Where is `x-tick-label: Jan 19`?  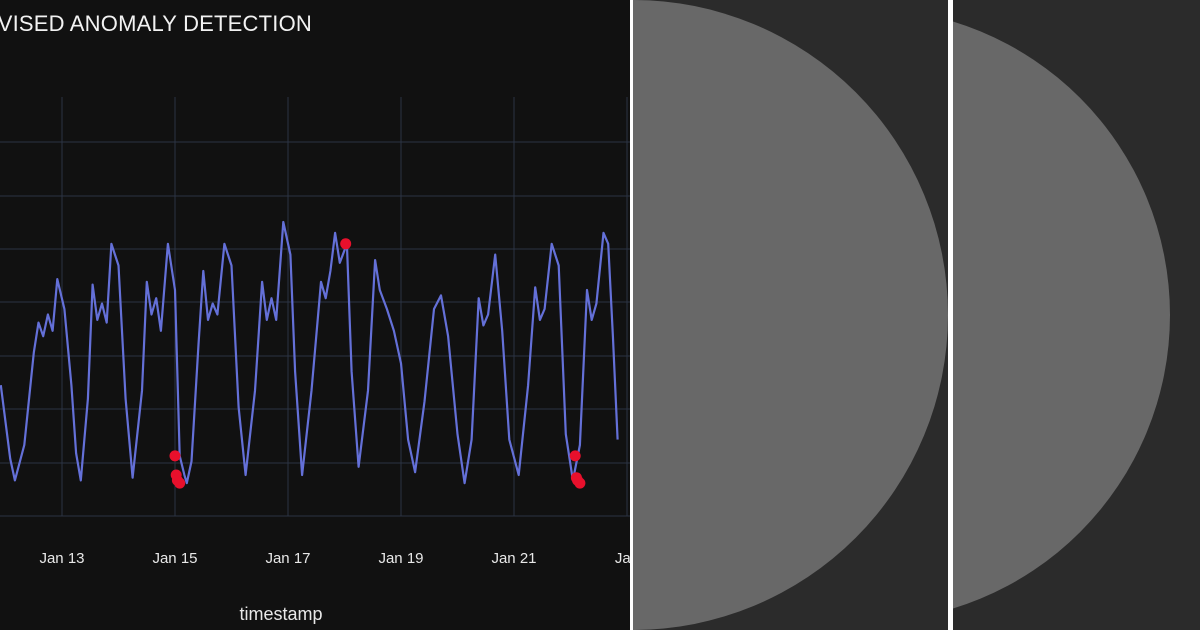 x-tick-label: Jan 19 is located at coordinates (400, 558).